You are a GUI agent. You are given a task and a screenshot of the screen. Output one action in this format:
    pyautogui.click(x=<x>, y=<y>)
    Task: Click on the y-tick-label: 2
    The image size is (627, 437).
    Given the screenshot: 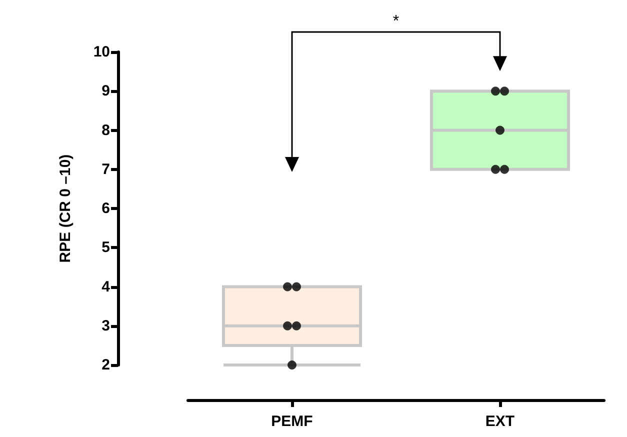 What is the action you would take?
    pyautogui.click(x=106, y=365)
    